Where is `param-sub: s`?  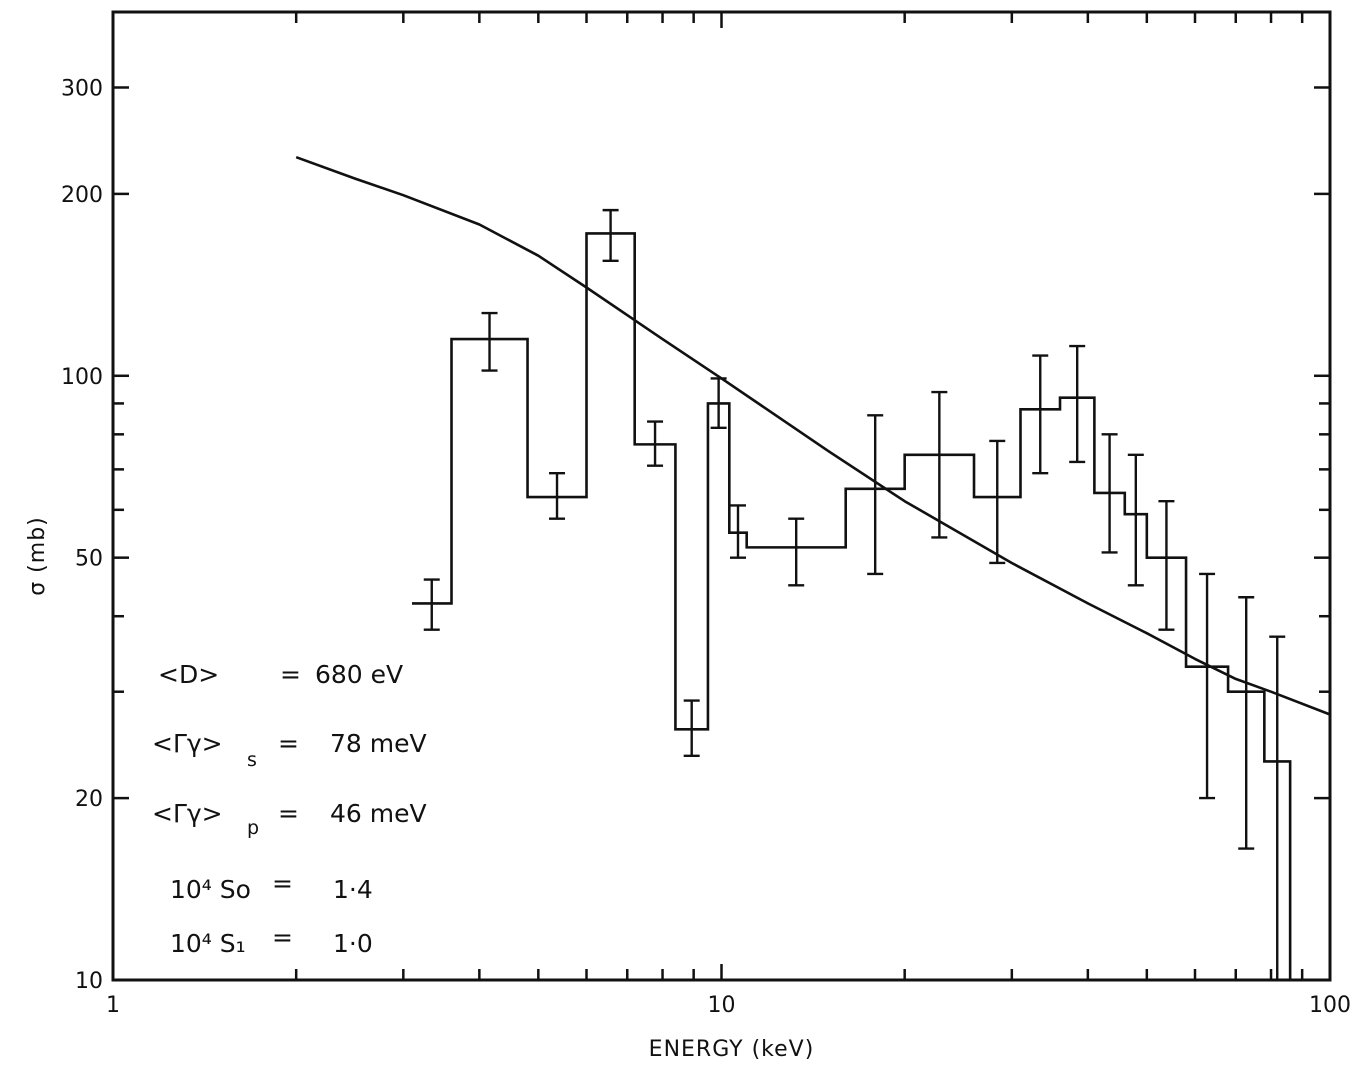
param-sub: s is located at coordinates (252, 760).